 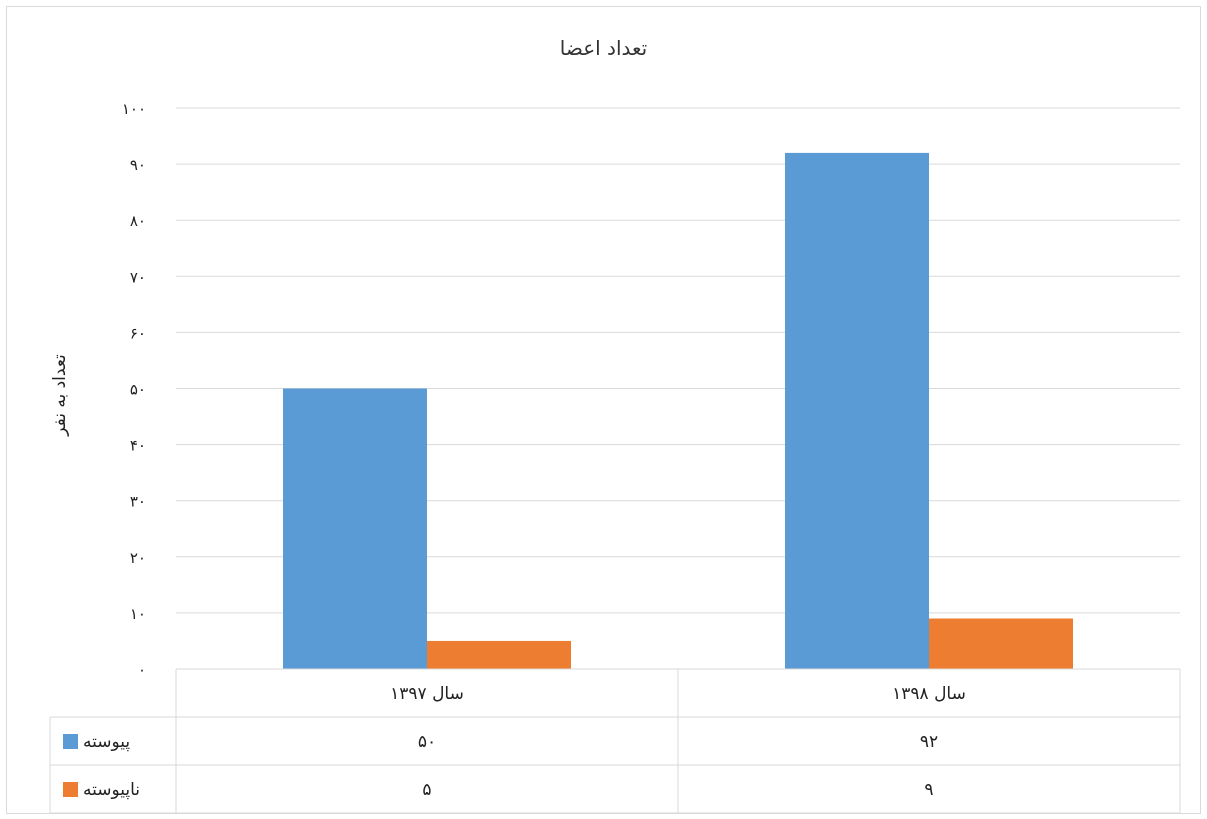 What do you see at coordinates (427, 694) in the screenshot?
I see `table-category-label: سال ۱۳۹۷` at bounding box center [427, 694].